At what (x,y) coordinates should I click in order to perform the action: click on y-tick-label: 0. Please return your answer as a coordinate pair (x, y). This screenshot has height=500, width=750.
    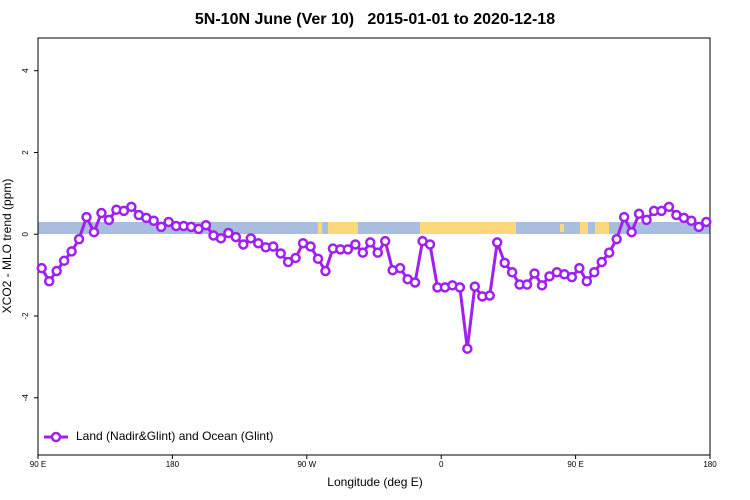
    Looking at the image, I should click on (25, 233).